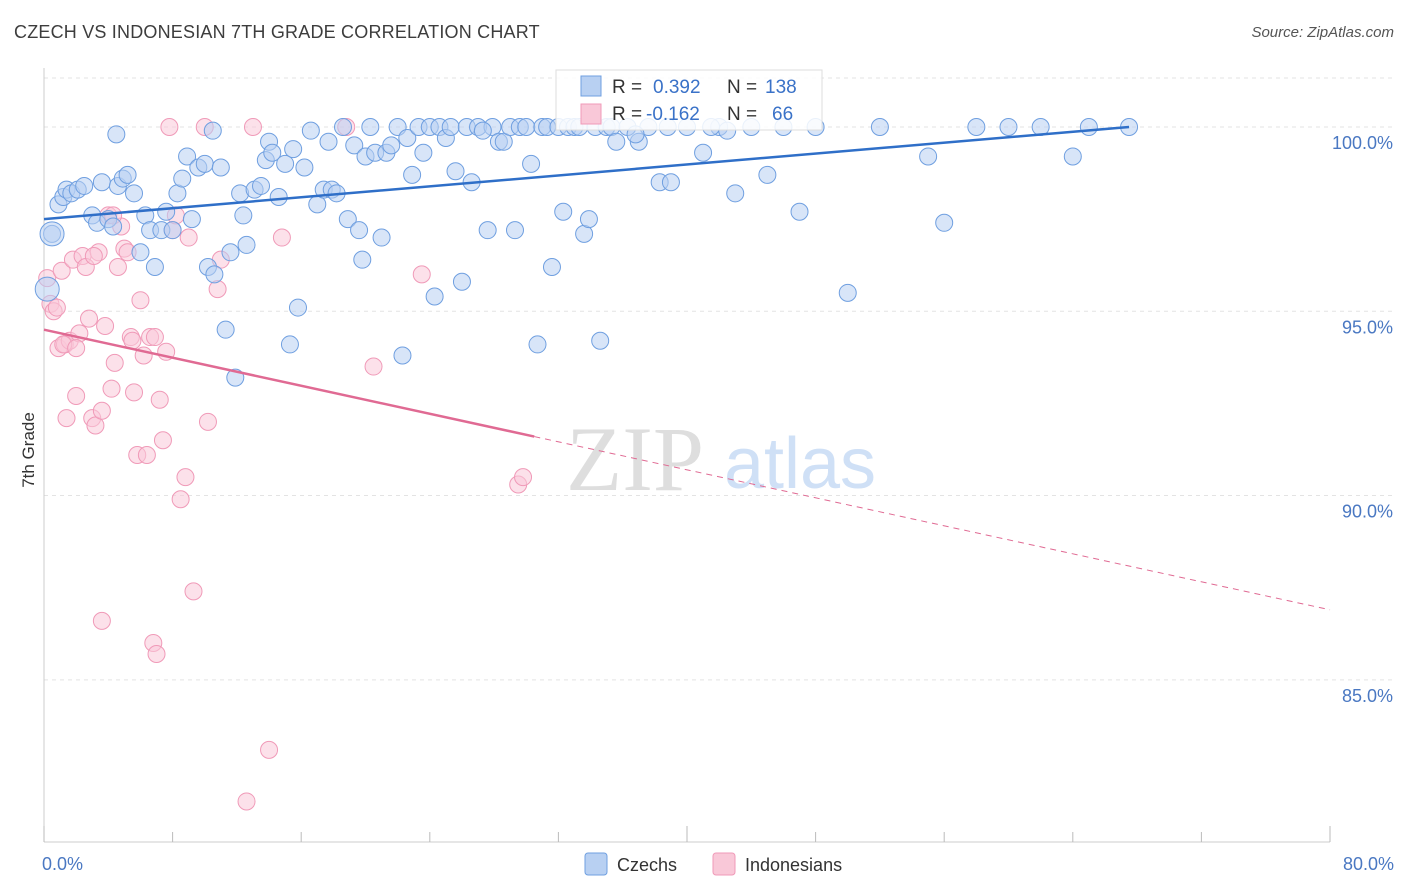 The image size is (1406, 892). What do you see at coordinates (677, 87) in the screenshot?
I see `stats-r-value-czechs: 0.392` at bounding box center [677, 87].